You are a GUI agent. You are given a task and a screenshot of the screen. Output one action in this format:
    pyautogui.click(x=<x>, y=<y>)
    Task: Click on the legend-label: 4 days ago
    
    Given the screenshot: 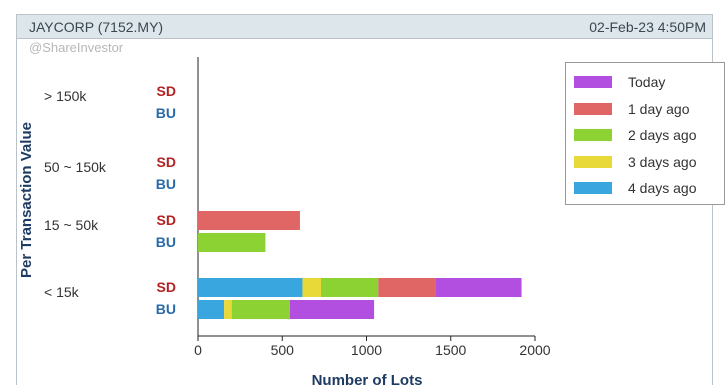 What is the action you would take?
    pyautogui.click(x=662, y=188)
    